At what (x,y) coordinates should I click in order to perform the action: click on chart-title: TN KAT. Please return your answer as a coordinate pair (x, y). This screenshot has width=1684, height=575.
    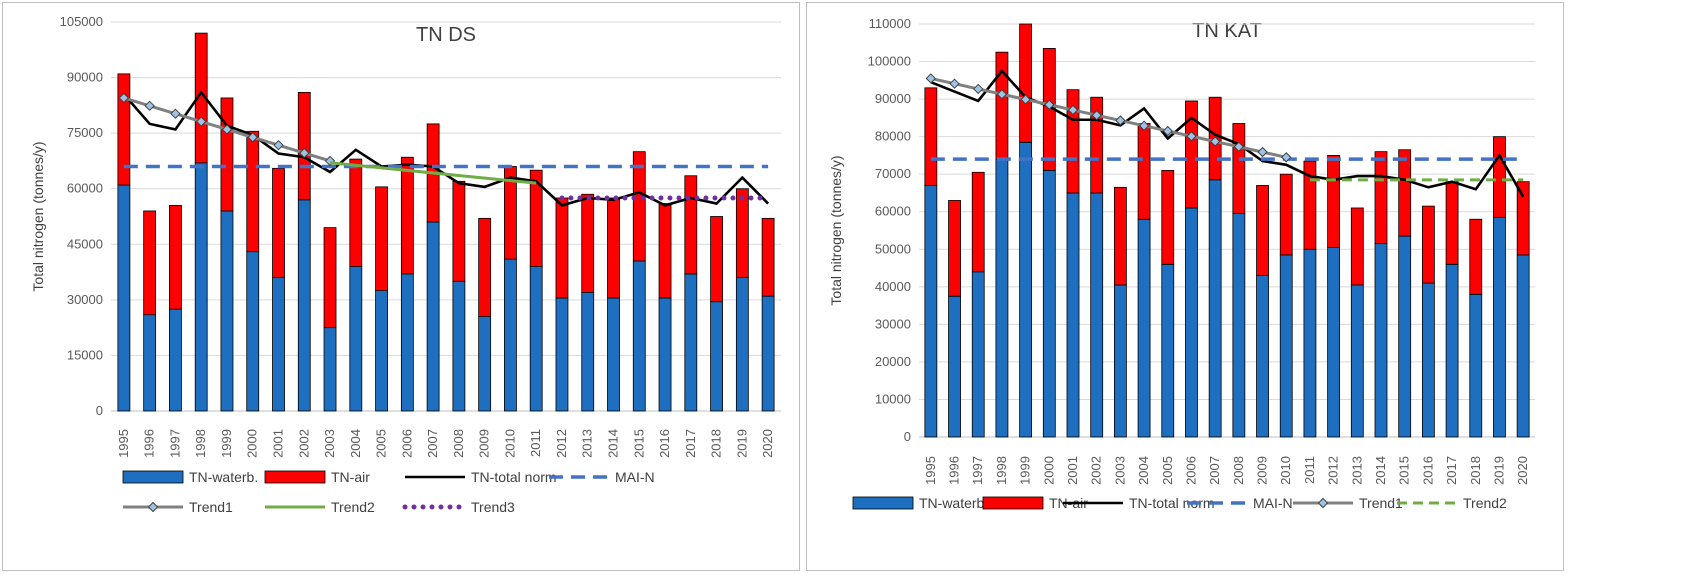
    Looking at the image, I should click on (1227, 31).